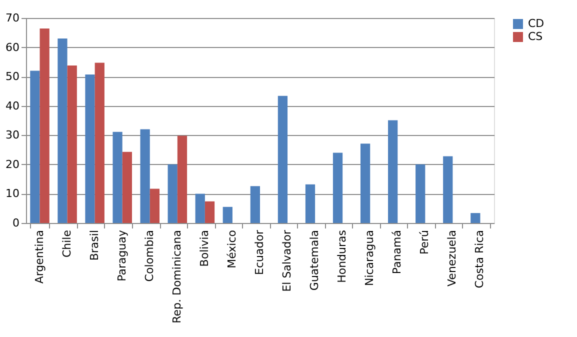 The height and width of the screenshot is (337, 577). What do you see at coordinates (94, 245) in the screenshot?
I see `x-tick-label: Brasil` at bounding box center [94, 245].